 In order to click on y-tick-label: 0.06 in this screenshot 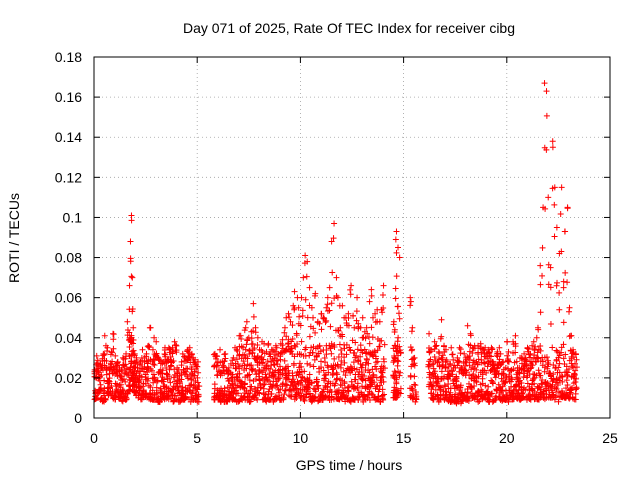, I will do `click(68, 298)`.